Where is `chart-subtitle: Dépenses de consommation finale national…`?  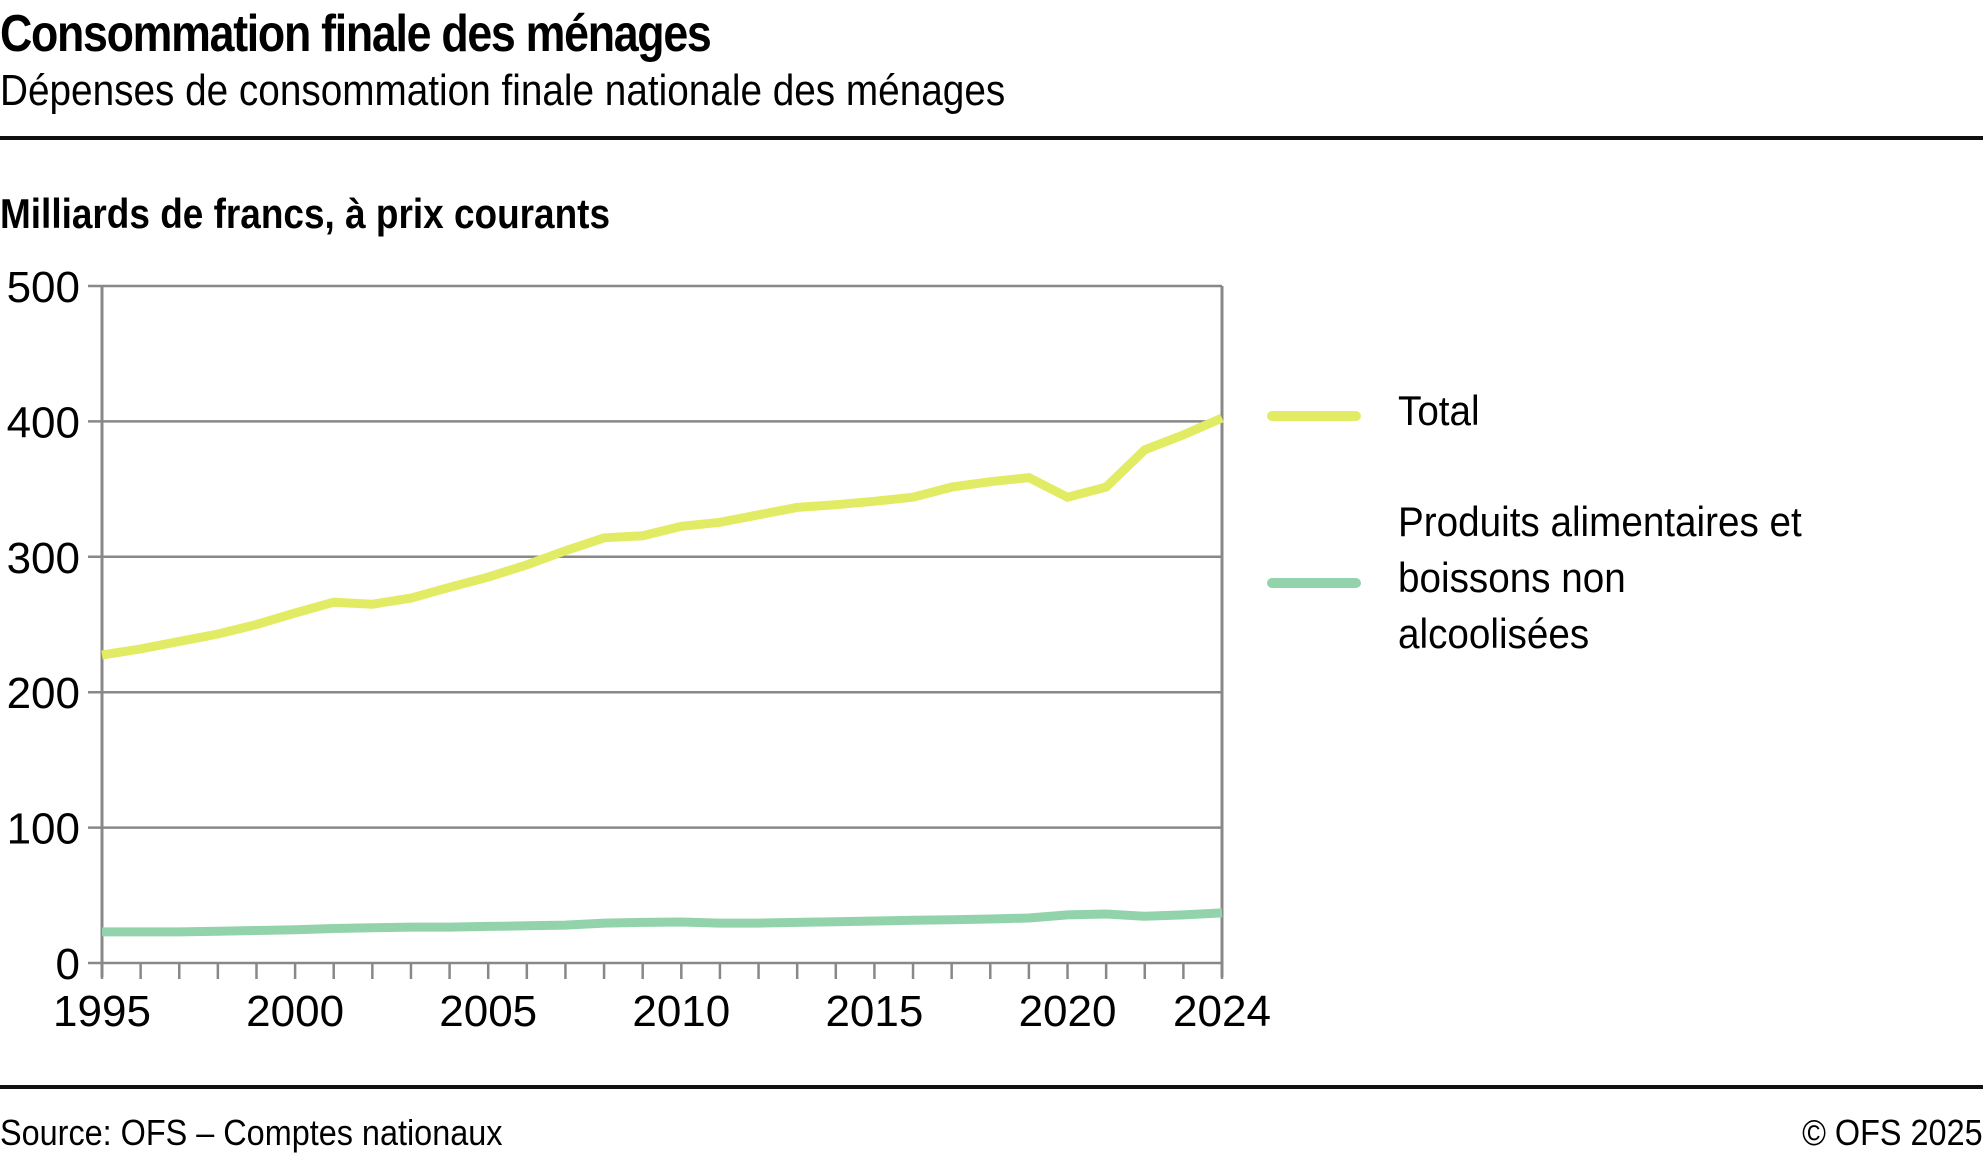
chart-subtitle: Dépenses de consommation finale national… is located at coordinates (503, 90).